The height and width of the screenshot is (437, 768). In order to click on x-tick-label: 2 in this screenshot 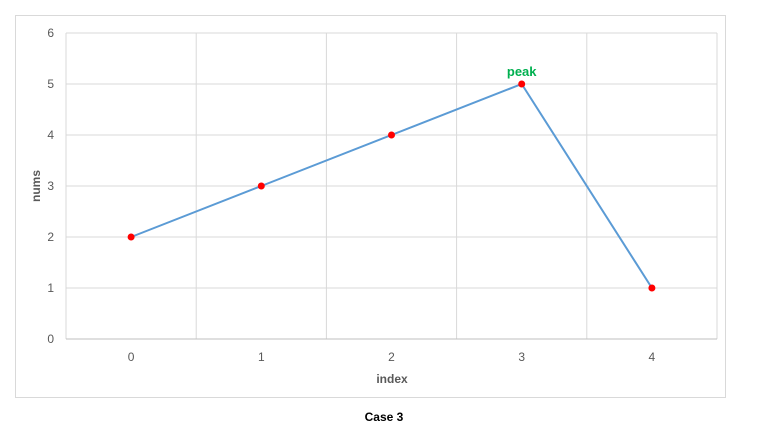, I will do `click(391, 357)`.